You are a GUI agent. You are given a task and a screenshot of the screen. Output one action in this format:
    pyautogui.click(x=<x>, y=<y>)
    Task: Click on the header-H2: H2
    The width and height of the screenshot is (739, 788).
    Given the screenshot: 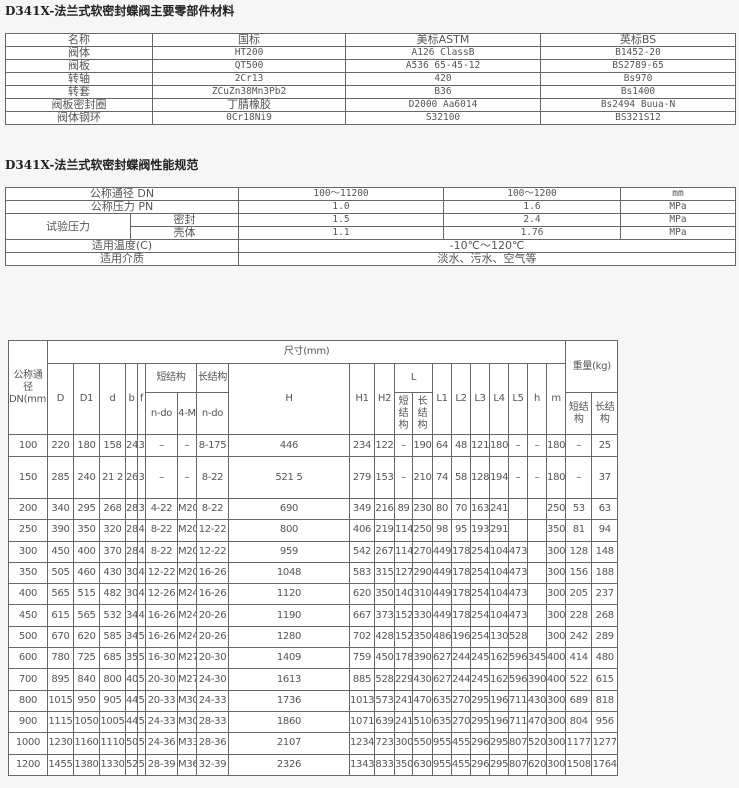 What is the action you would take?
    pyautogui.click(x=384, y=399)
    